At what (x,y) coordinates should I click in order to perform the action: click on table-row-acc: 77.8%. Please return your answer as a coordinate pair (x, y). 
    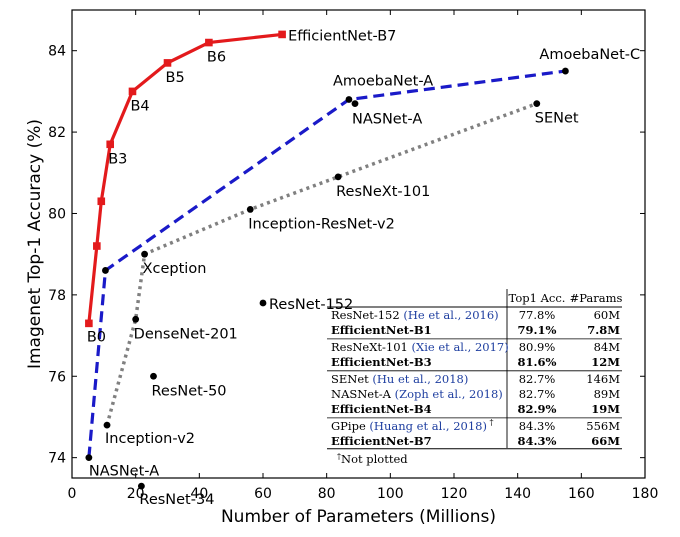
    Looking at the image, I should click on (537, 315).